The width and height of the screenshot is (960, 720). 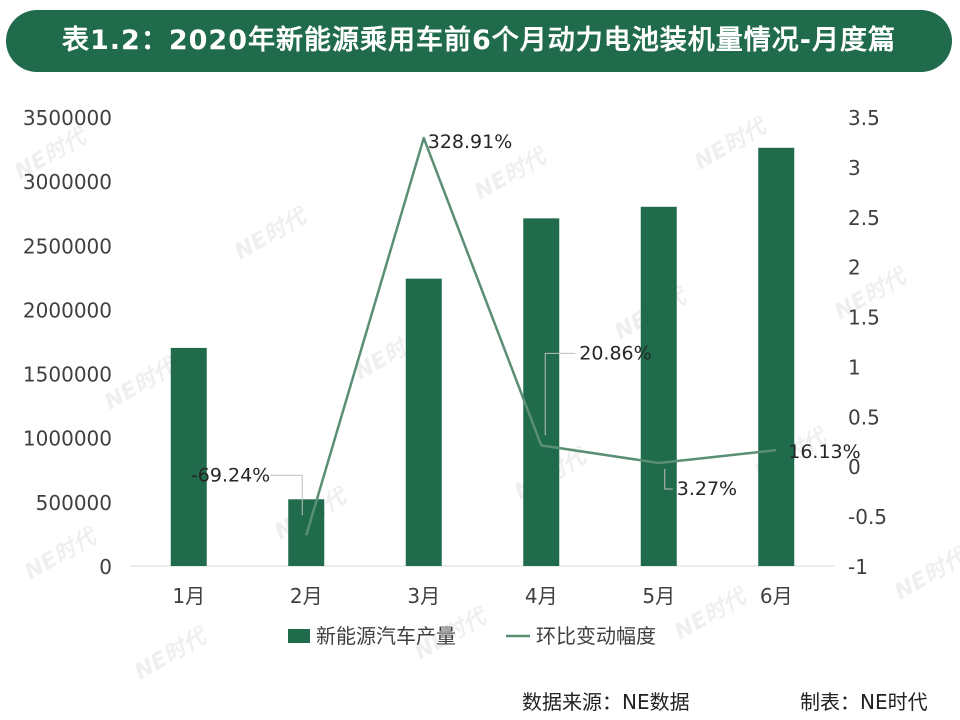 What do you see at coordinates (854, 367) in the screenshot?
I see `right-tick-label: 1` at bounding box center [854, 367].